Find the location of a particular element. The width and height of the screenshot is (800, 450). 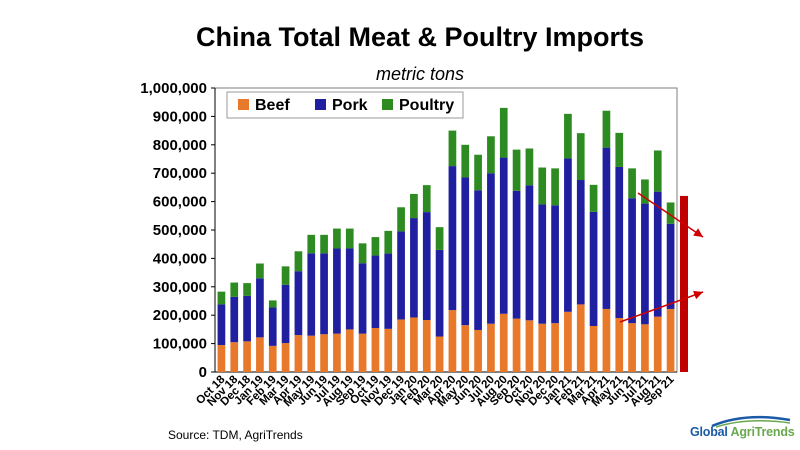

chart-subtitle: metric tons is located at coordinates (420, 74).